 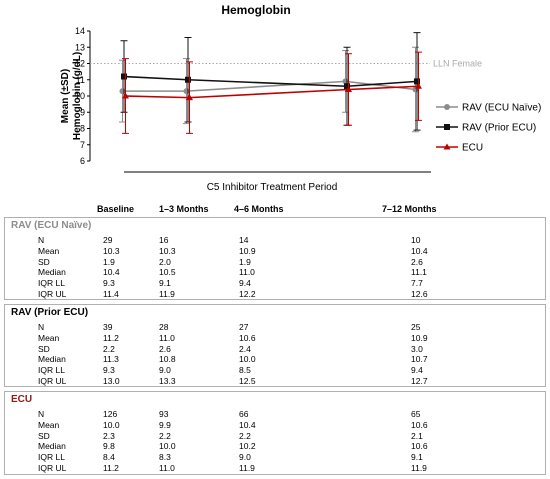 I want to click on x-axis-title: C5 Inhibitor Treatment Period, so click(x=272, y=187).